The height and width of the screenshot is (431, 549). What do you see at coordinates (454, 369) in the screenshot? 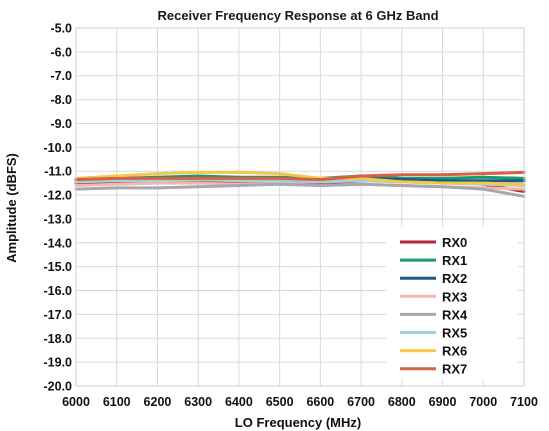
I see `legend-label-rx7: RX7` at bounding box center [454, 369].